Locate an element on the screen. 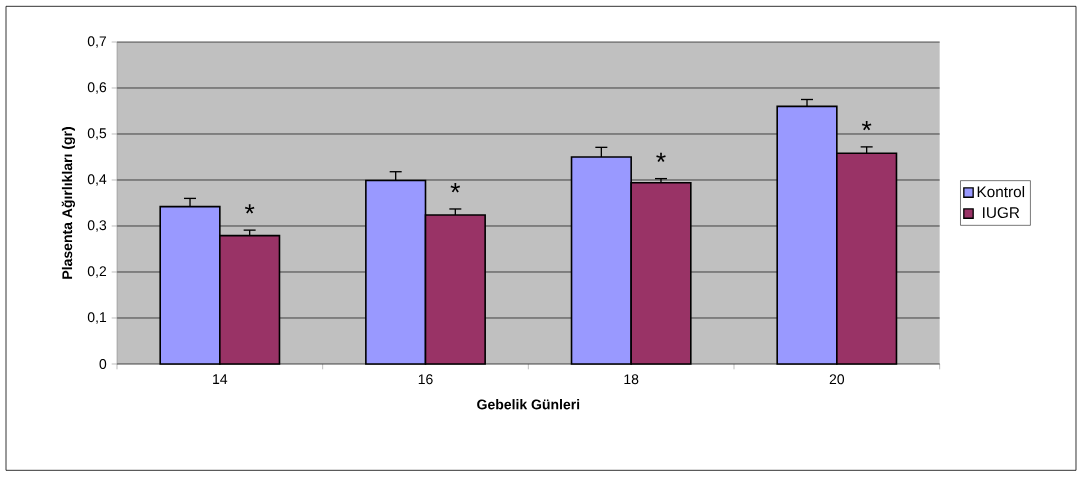 The width and height of the screenshot is (1083, 477). y-tick-label: 0 is located at coordinates (103, 364).